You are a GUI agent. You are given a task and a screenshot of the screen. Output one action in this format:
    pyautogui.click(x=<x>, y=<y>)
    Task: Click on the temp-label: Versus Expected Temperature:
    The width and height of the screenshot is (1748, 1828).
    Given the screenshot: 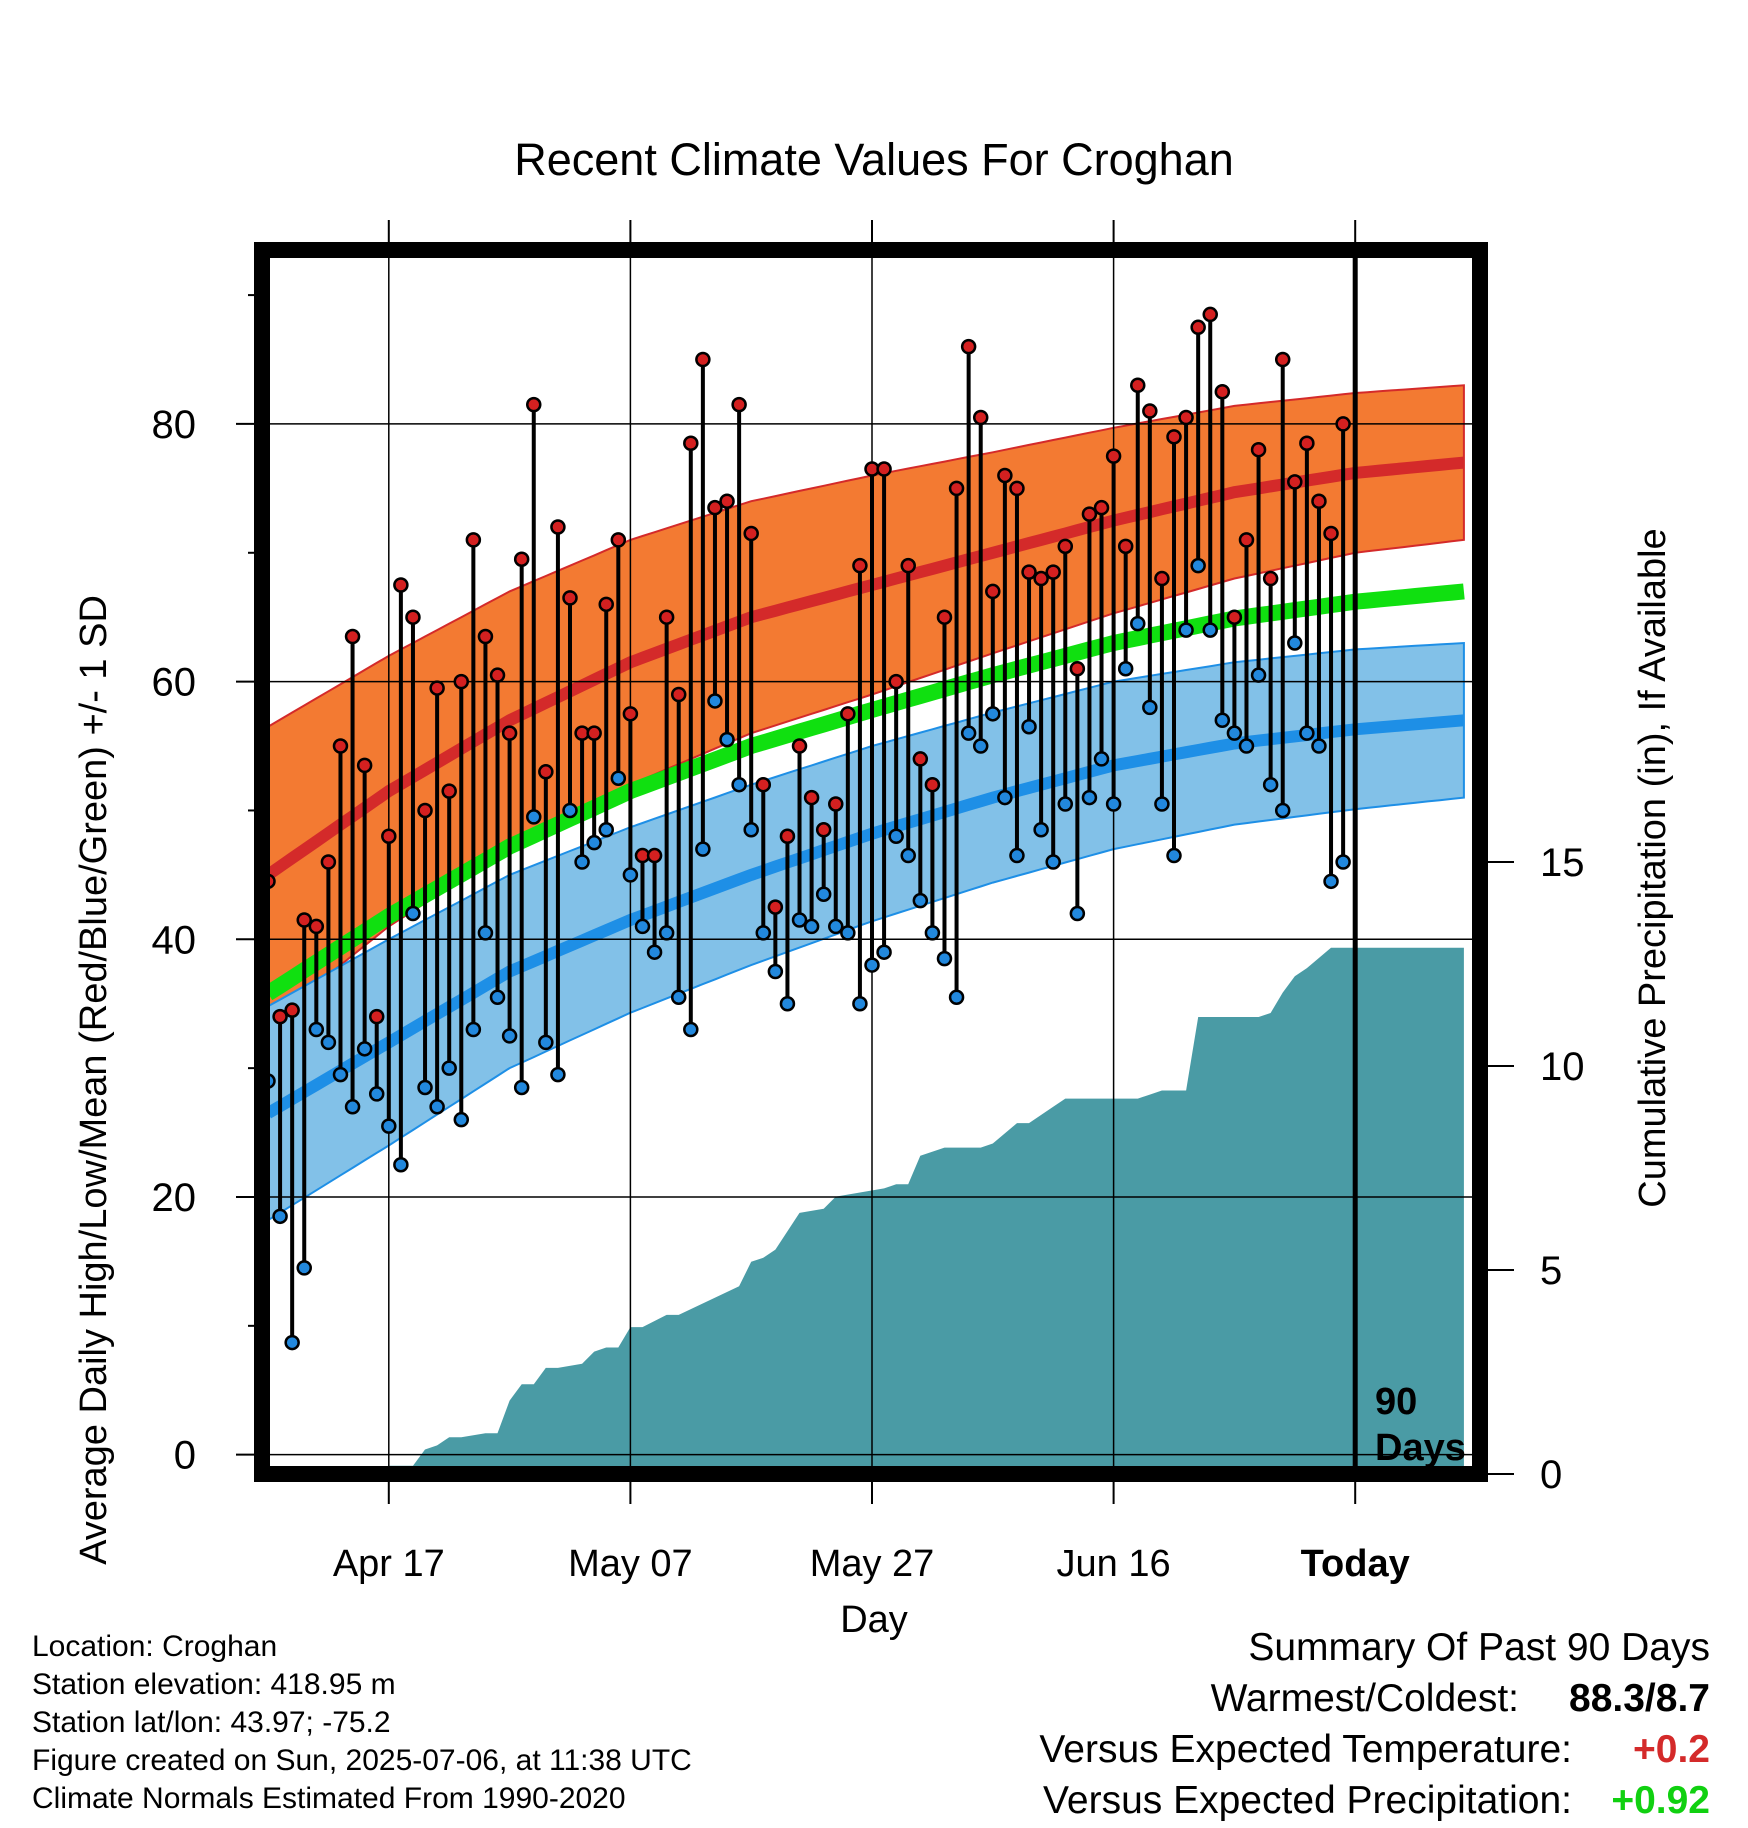 What is the action you would take?
    pyautogui.click(x=1305, y=1749)
    